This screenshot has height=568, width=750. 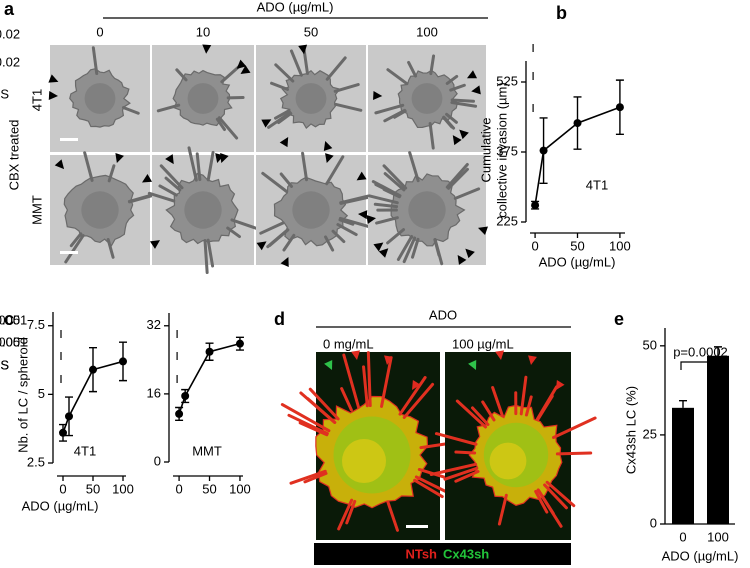 What do you see at coordinates (36, 100) in the screenshot?
I see `row-label: 4T1` at bounding box center [36, 100].